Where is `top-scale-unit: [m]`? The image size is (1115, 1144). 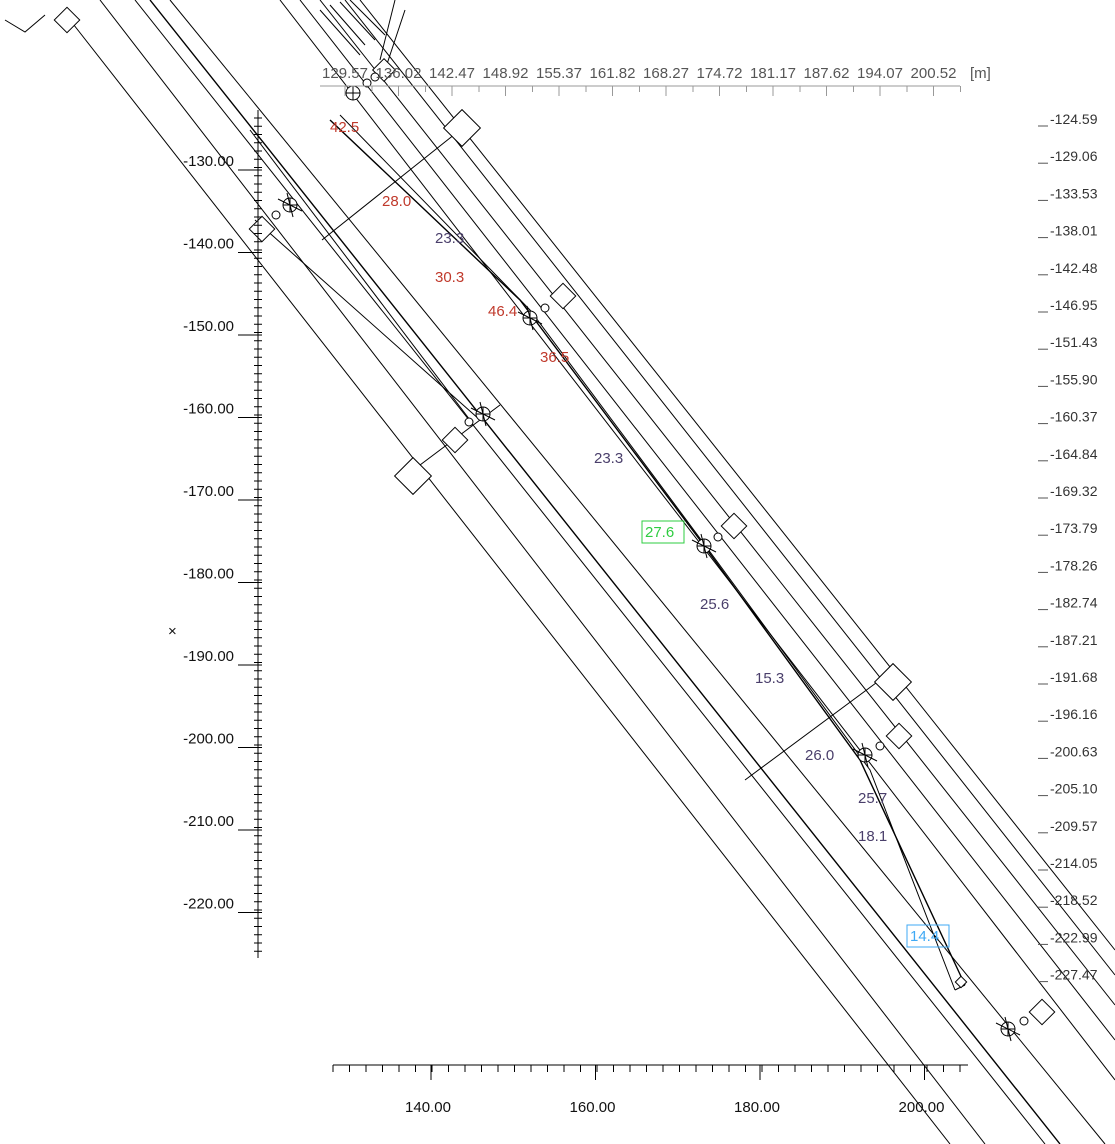
top-scale-unit: [m] is located at coordinates (980, 73).